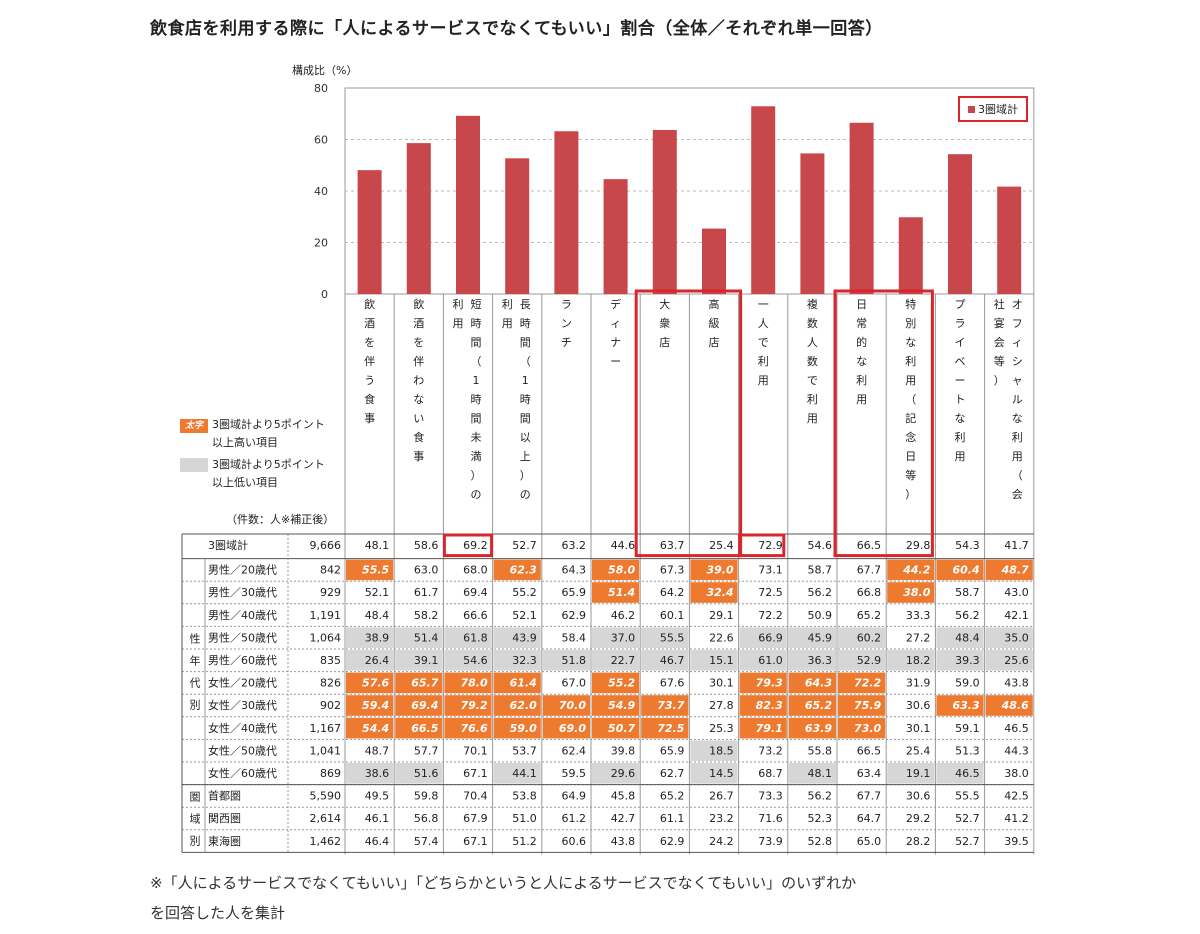 The height and width of the screenshot is (934, 1200). What do you see at coordinates (993, 109) in the screenshot?
I see `chart-legend: 3圏域計` at bounding box center [993, 109].